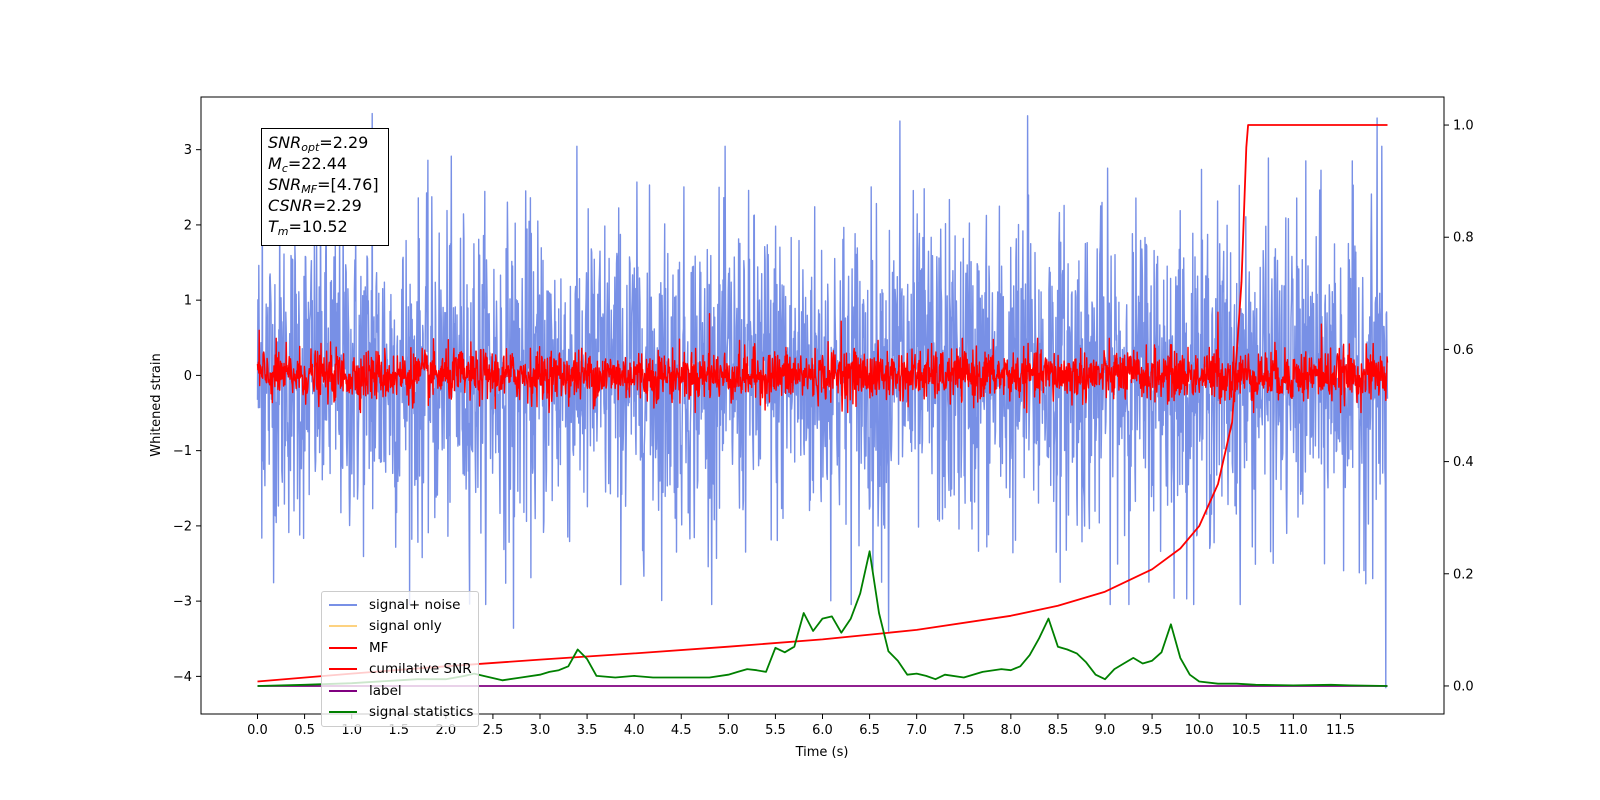  I want to click on stat-merger-time: Tm=10.52, so click(308, 227).